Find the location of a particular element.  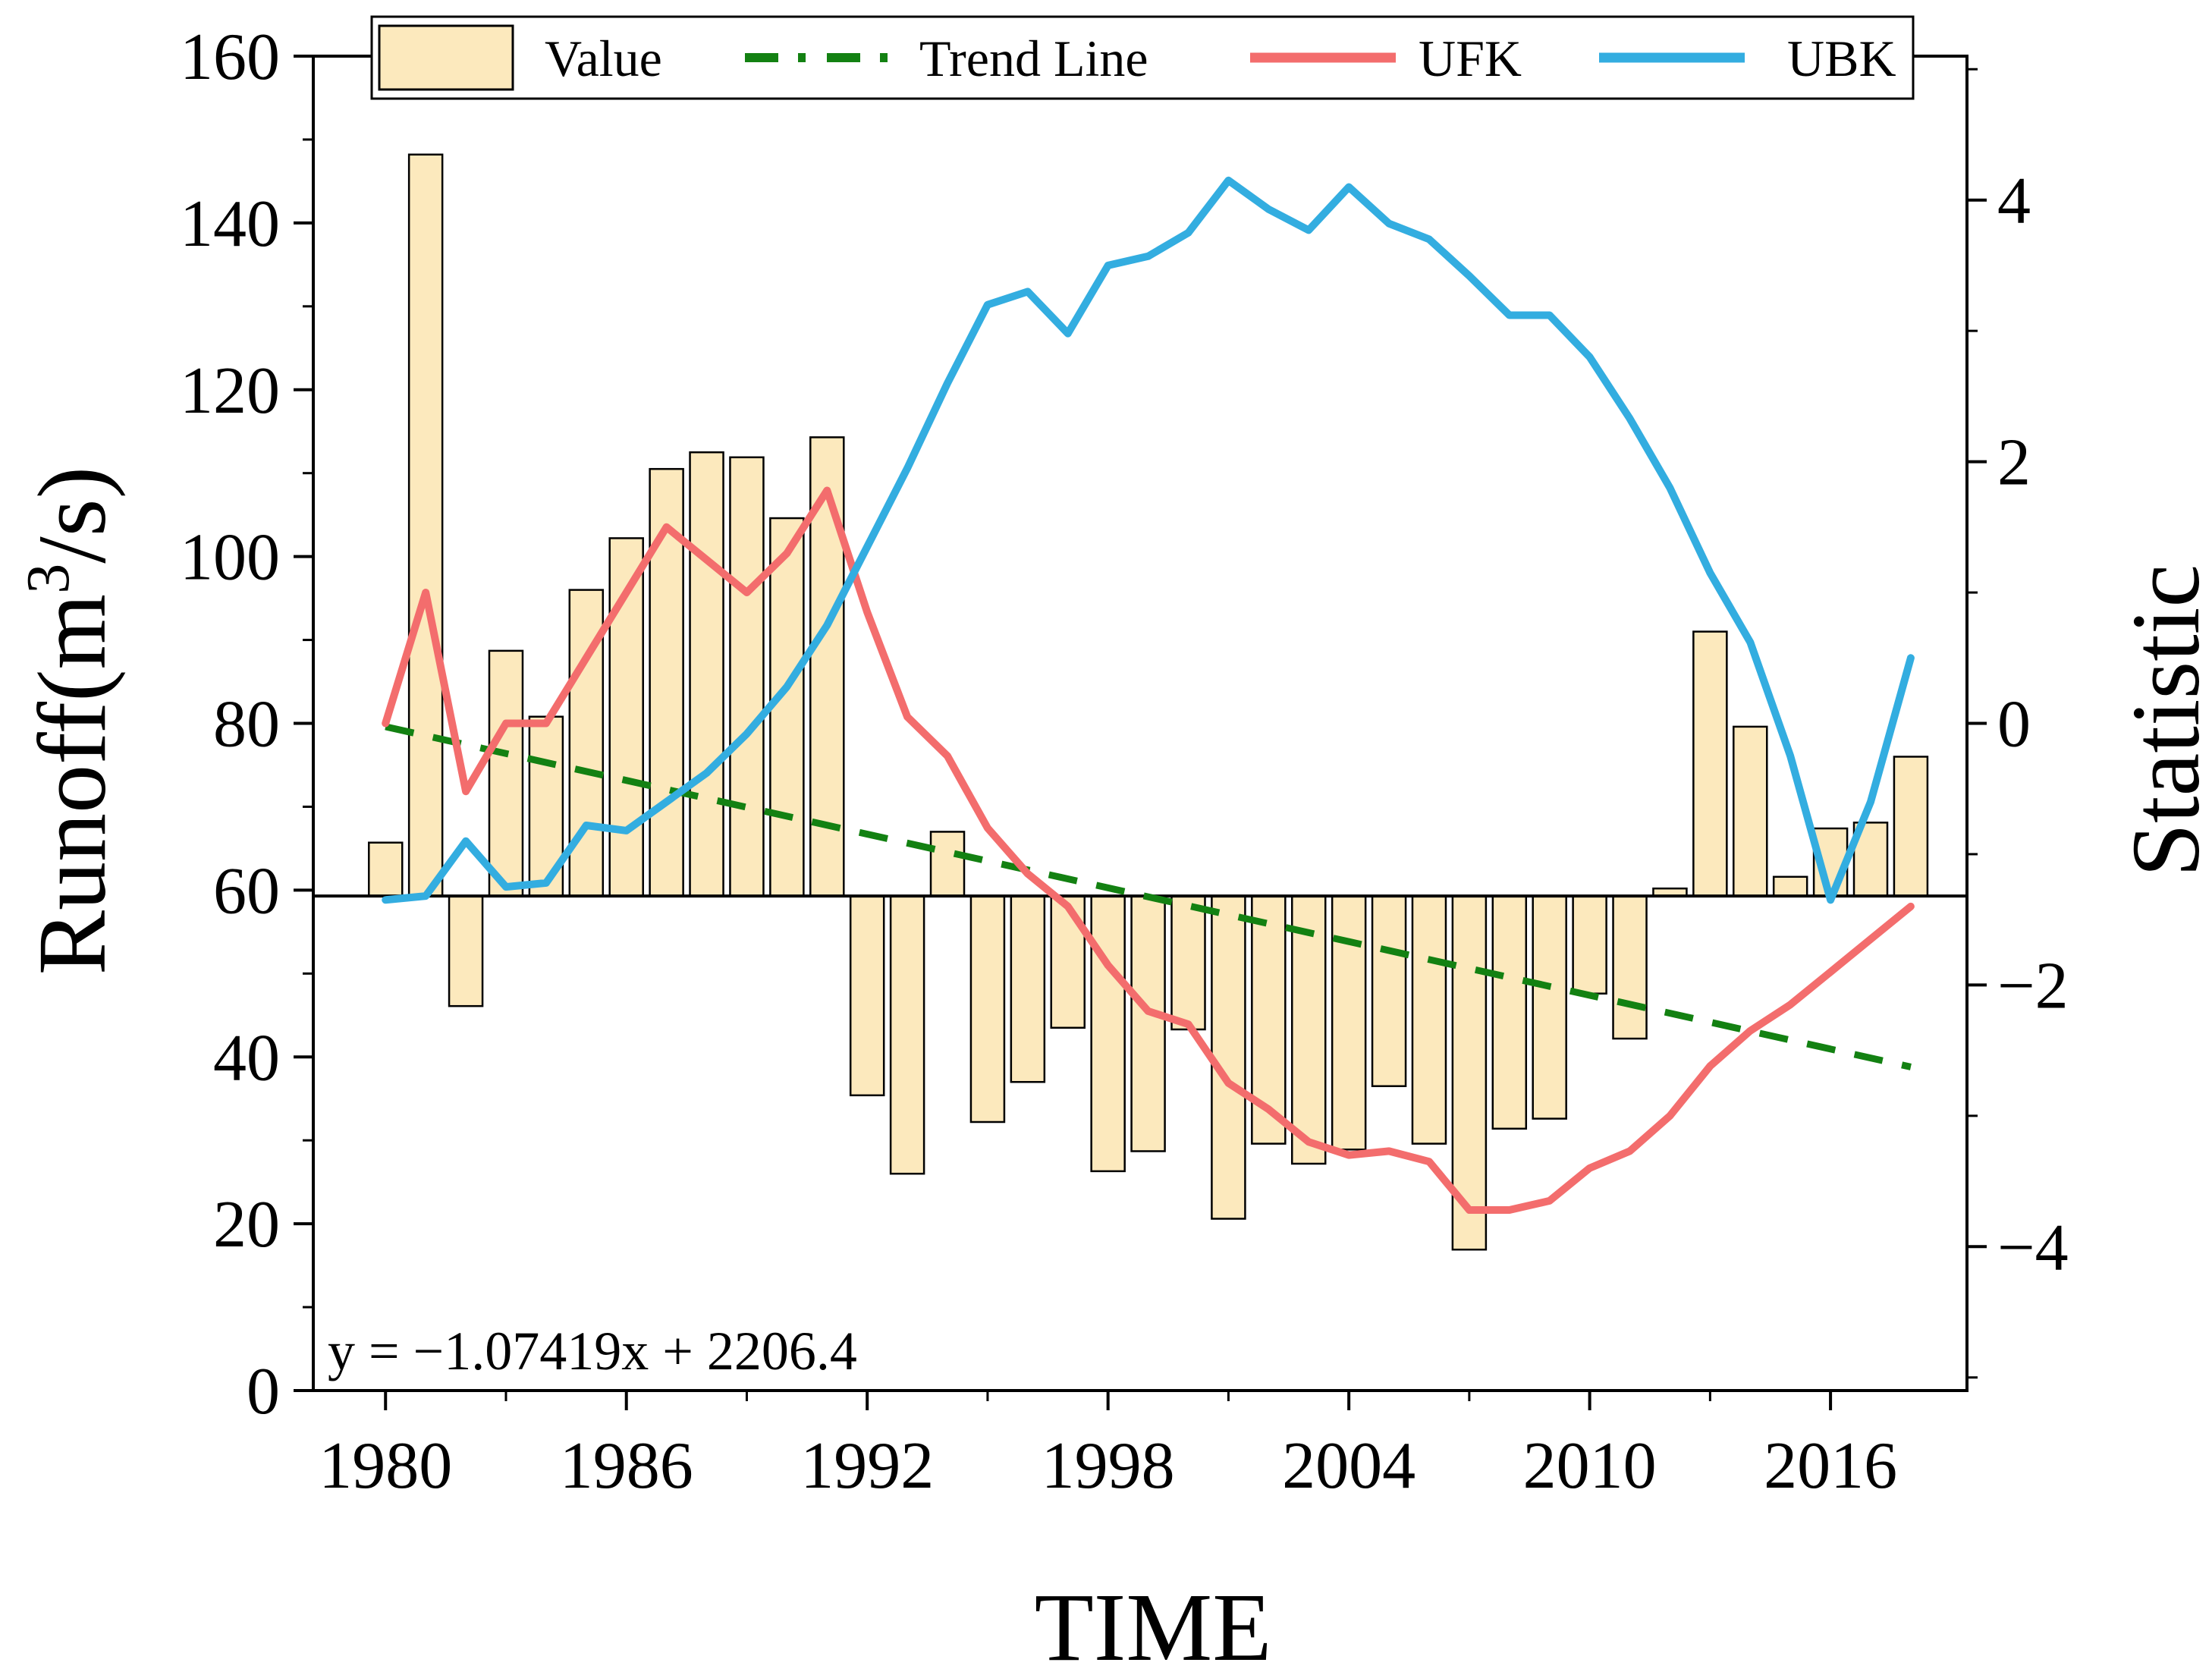

y-tick-label: 0 is located at coordinates (263, 1391).